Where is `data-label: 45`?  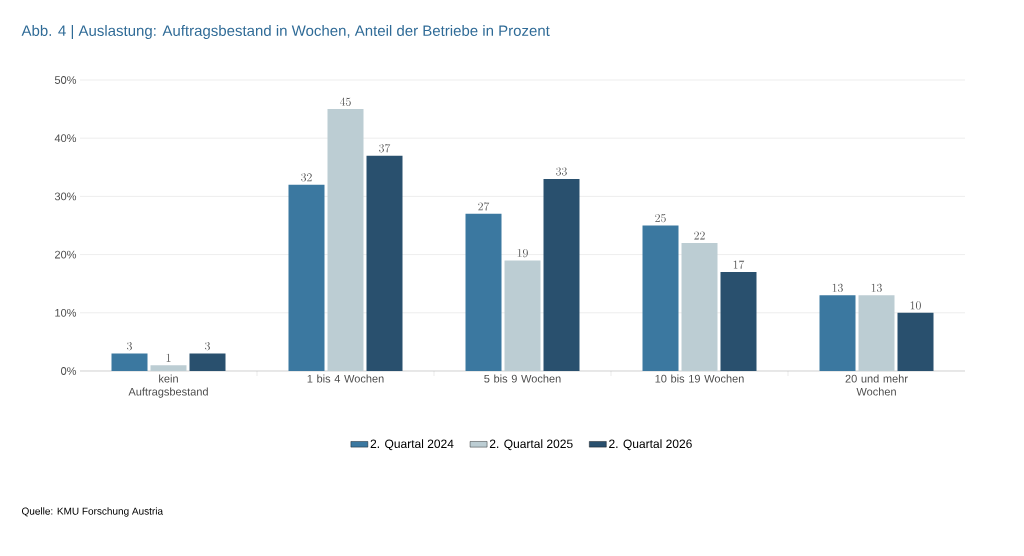 data-label: 45 is located at coordinates (345, 101).